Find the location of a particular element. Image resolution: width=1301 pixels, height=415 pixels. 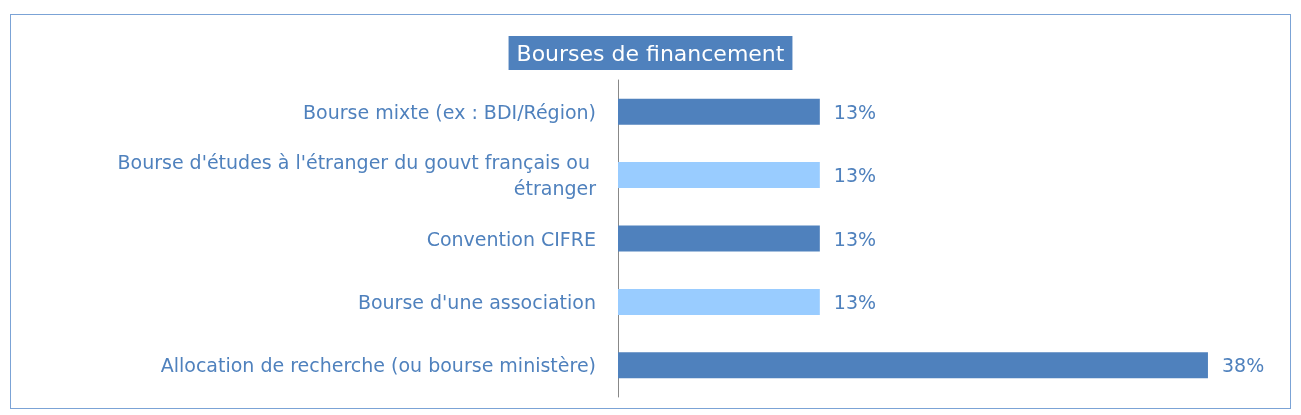

data-label: 38% is located at coordinates (1243, 365).